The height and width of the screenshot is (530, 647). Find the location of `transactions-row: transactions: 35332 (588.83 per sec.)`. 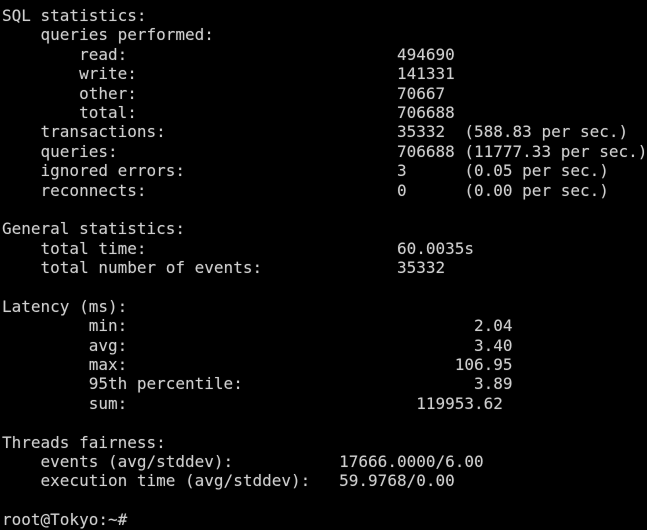

transactions-row: transactions: 35332 (588.83 per sec.) is located at coordinates (315, 132).